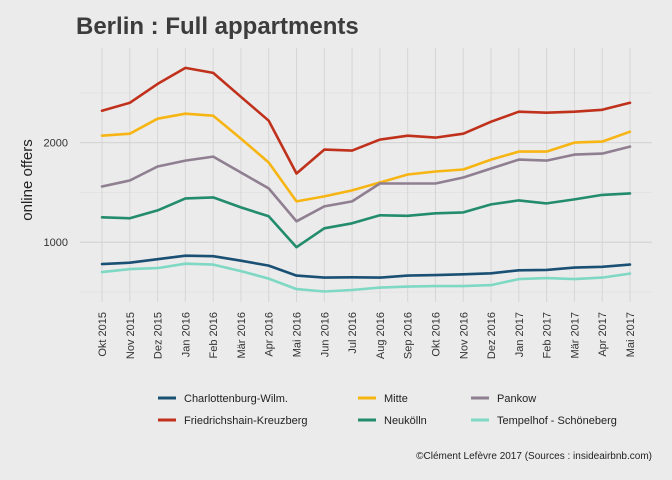 This screenshot has width=672, height=480. Describe the element at coordinates (383, 399) in the screenshot. I see `legend-item: Mitte` at that location.